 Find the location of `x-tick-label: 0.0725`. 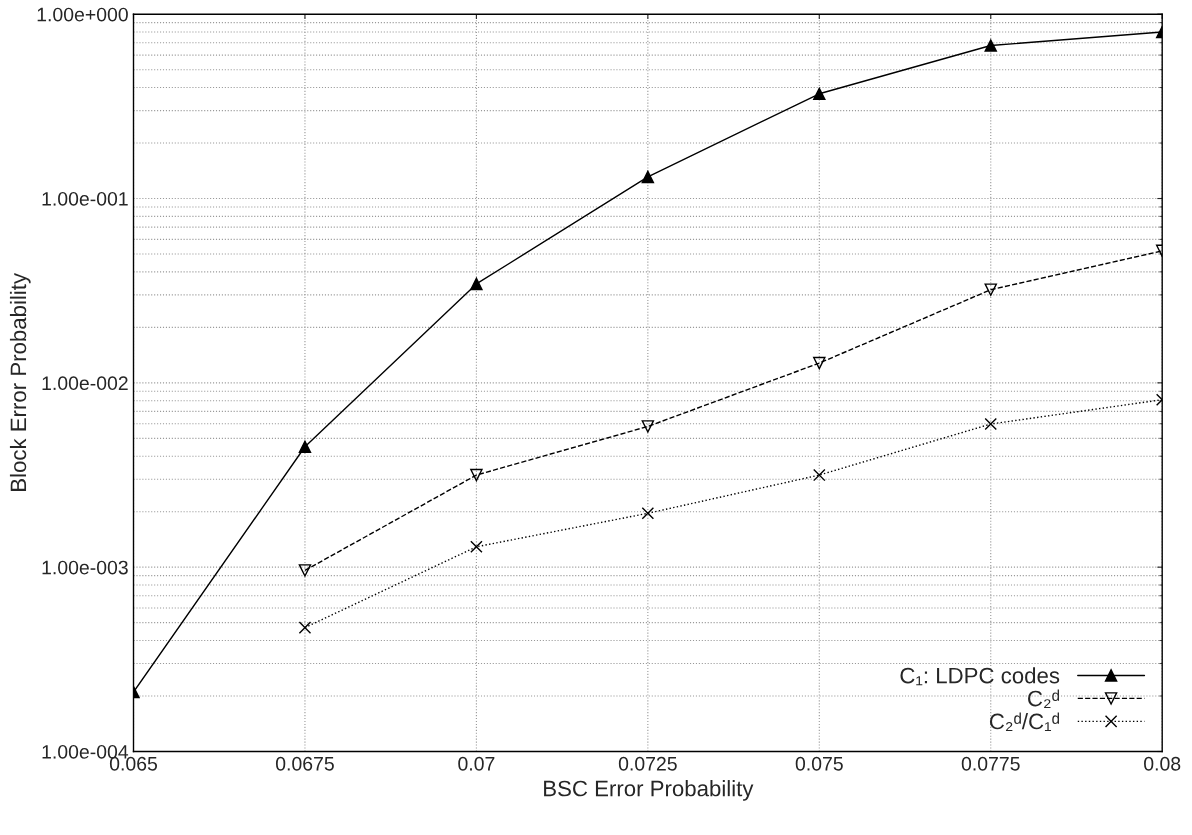

x-tick-label: 0.0725 is located at coordinates (647, 763).